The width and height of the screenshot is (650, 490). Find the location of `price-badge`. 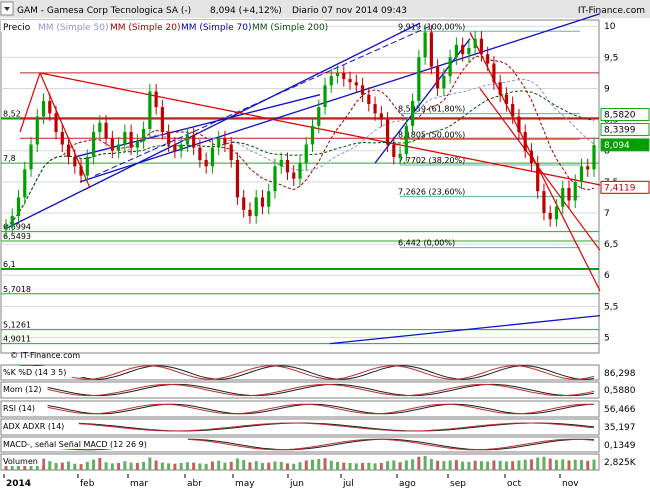

price-badge is located at coordinates (625, 130).